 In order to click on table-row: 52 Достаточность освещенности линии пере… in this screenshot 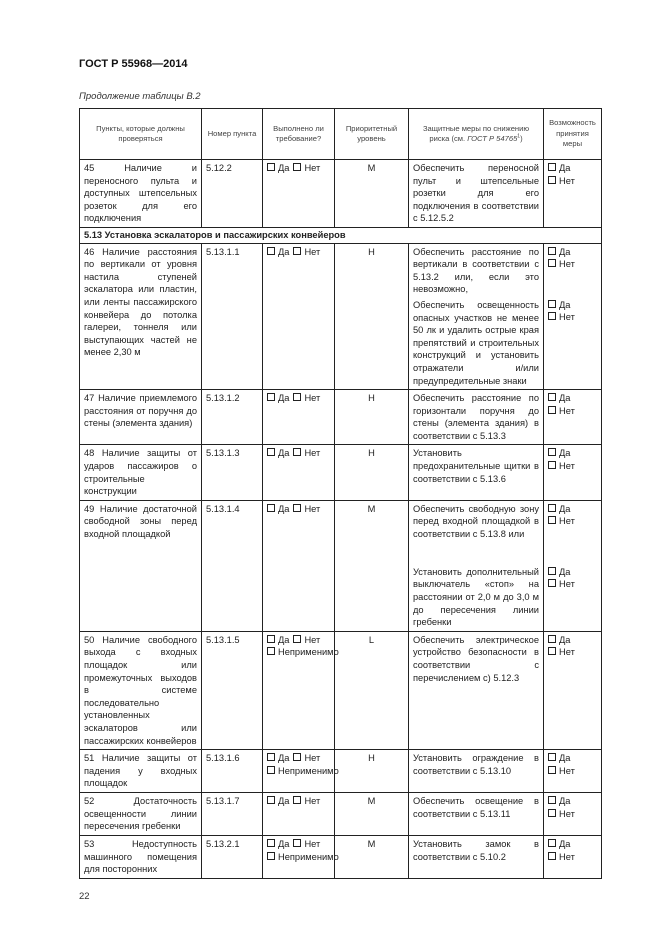, I will do `click(340, 814)`.